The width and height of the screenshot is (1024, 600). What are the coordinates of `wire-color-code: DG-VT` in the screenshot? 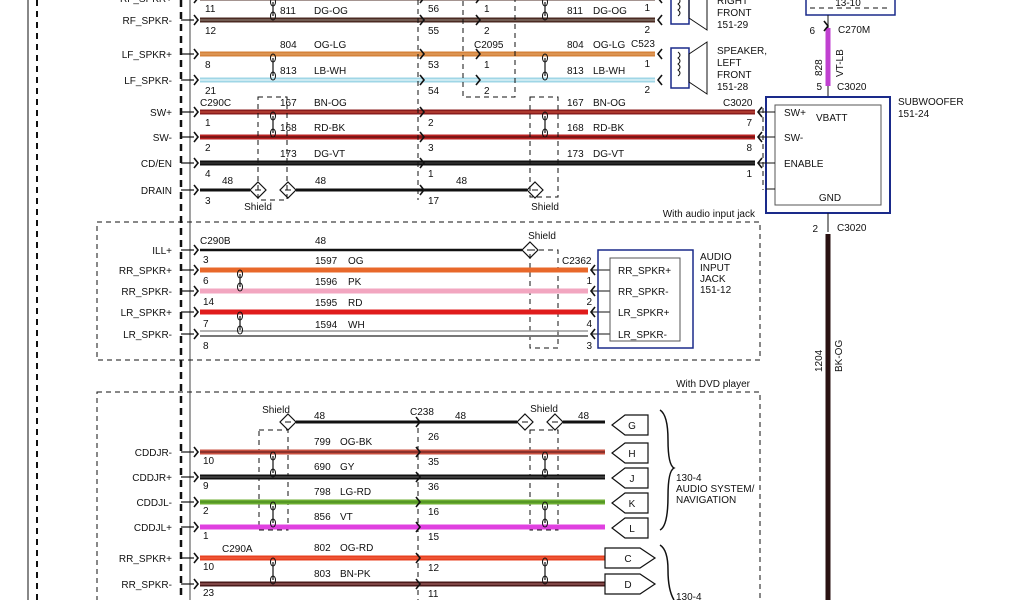 It's located at (608, 154).